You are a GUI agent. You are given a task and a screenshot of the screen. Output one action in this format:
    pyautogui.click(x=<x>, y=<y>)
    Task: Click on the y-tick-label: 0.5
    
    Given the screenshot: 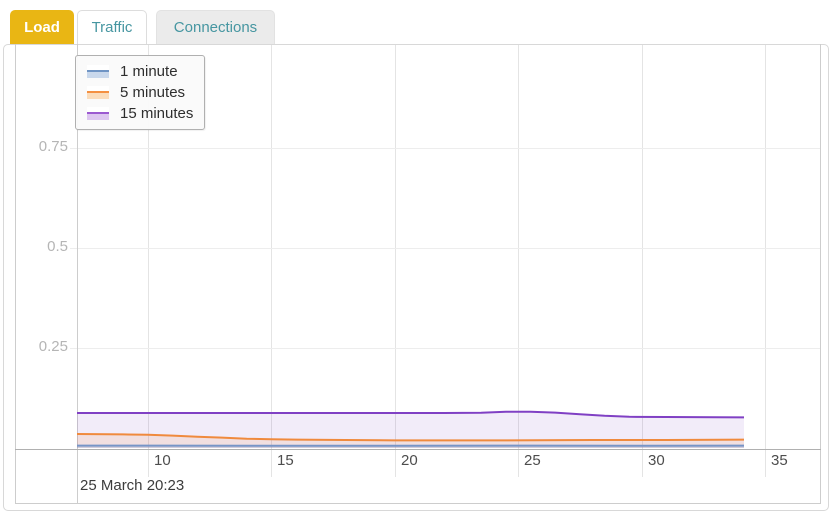 What is the action you would take?
    pyautogui.click(x=57, y=246)
    